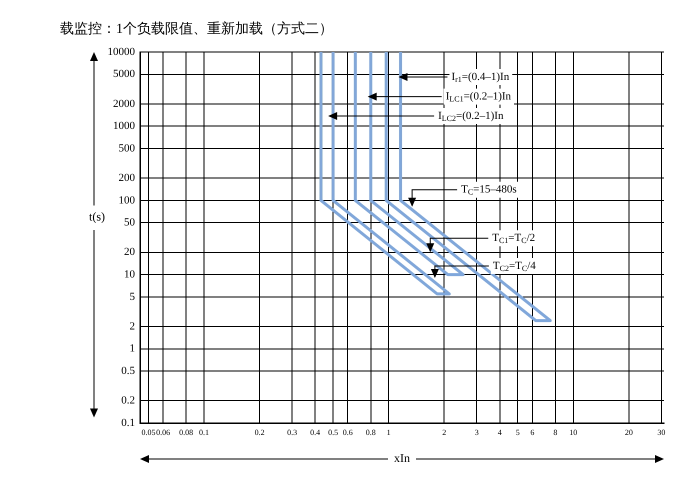  What do you see at coordinates (132, 348) in the screenshot?
I see `y-tick-label: 1` at bounding box center [132, 348].